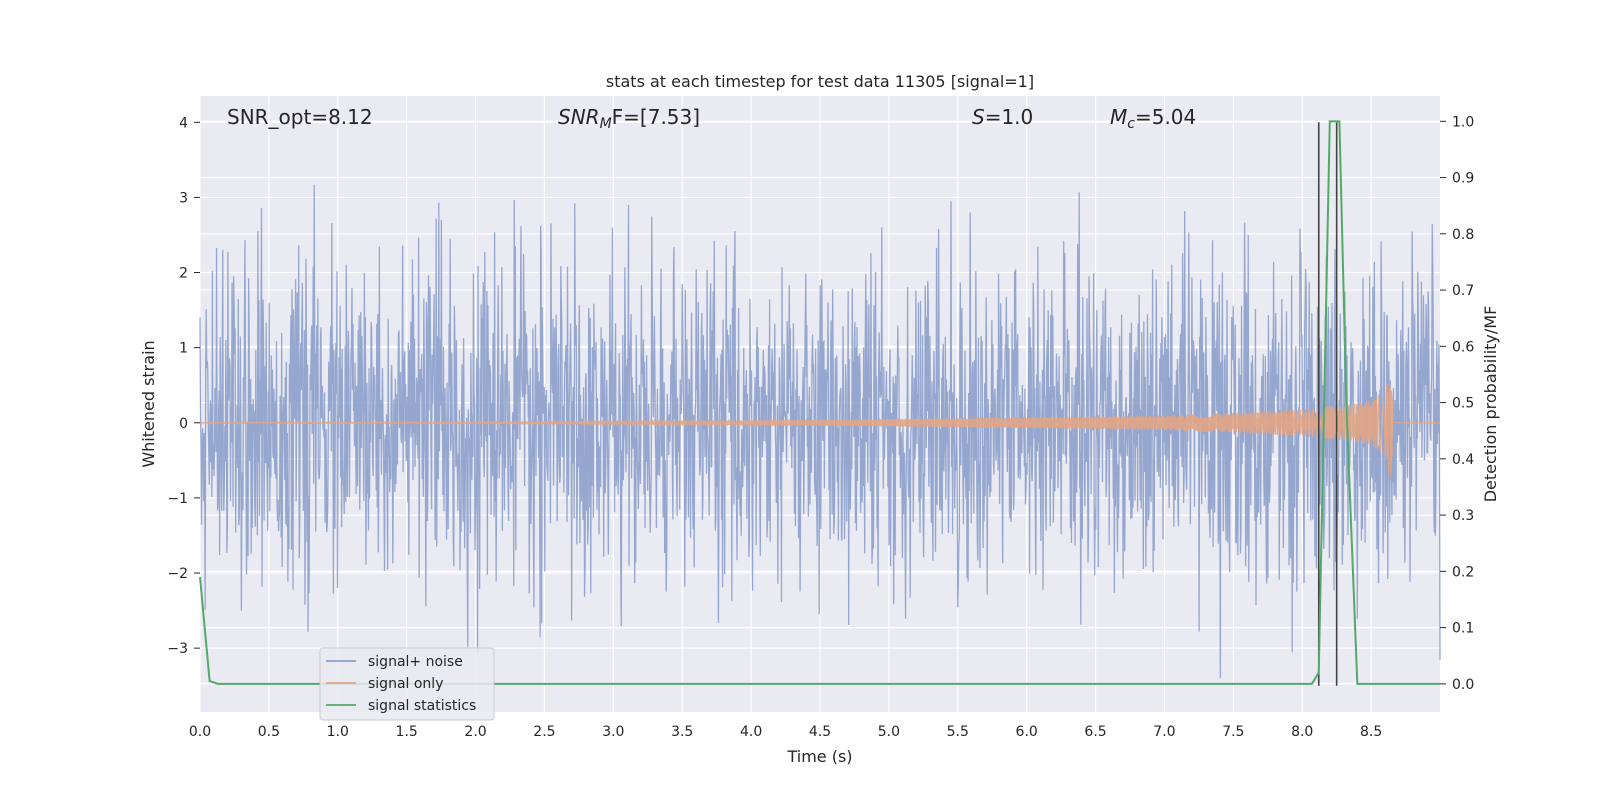 Image resolution: width=1600 pixels, height=800 pixels. I want to click on left-y-tick-label: 4, so click(183, 123).